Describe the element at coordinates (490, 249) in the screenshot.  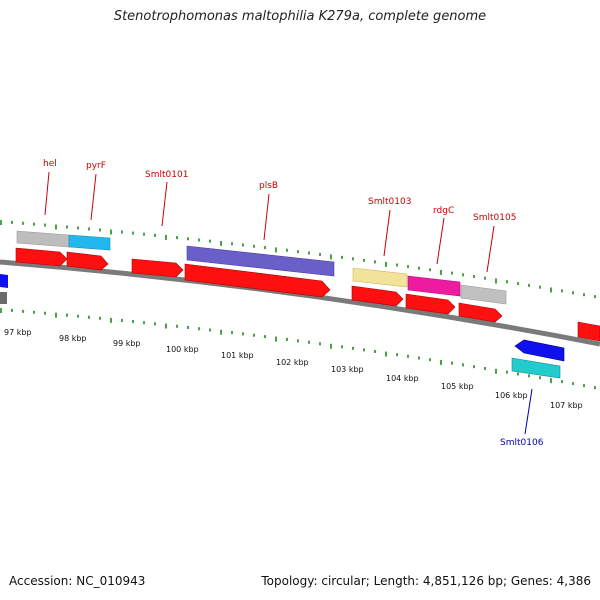
I see `leader-Smlt0105` at that location.